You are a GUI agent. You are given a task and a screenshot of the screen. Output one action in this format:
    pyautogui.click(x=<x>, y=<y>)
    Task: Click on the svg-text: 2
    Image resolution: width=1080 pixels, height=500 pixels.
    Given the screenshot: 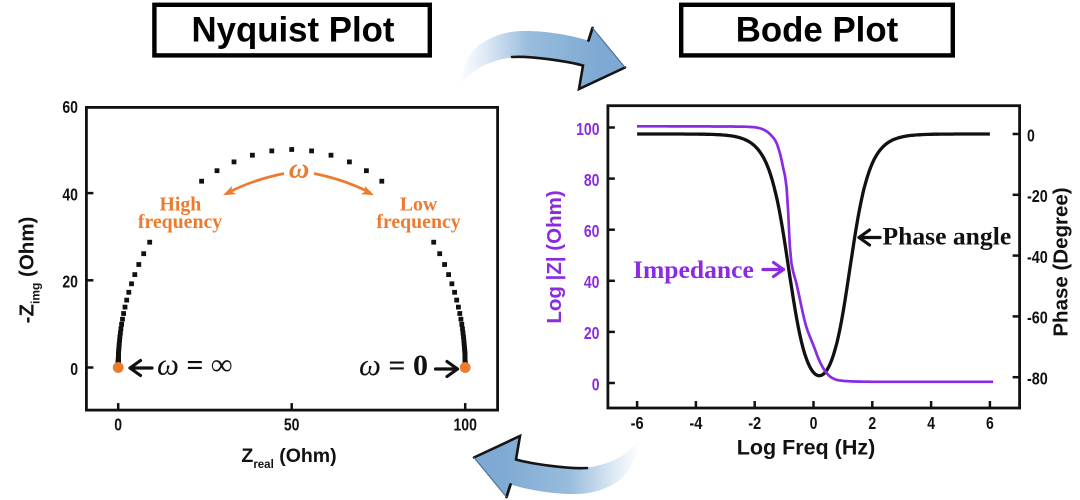 What is the action you would take?
    pyautogui.click(x=872, y=423)
    